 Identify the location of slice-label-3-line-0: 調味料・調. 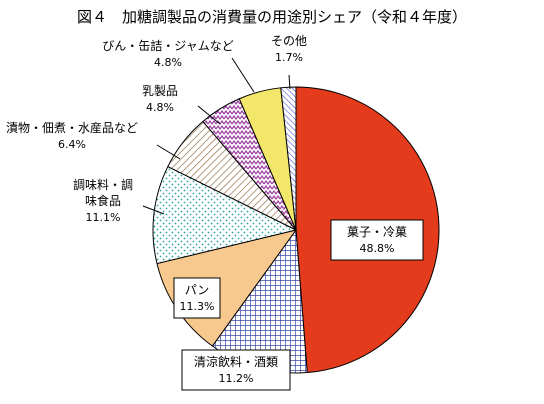
(103, 185).